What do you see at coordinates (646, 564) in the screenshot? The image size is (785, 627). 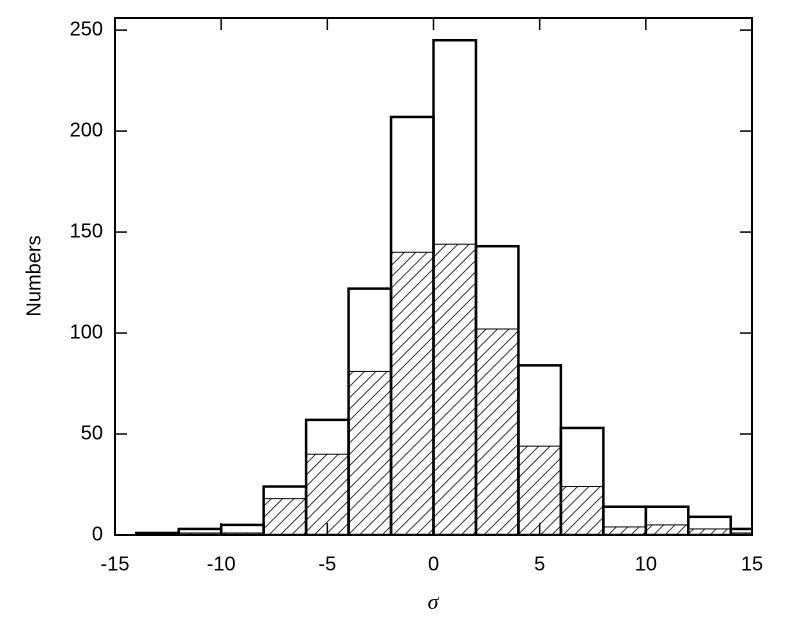 I see `x-tick-label: 10` at bounding box center [646, 564].